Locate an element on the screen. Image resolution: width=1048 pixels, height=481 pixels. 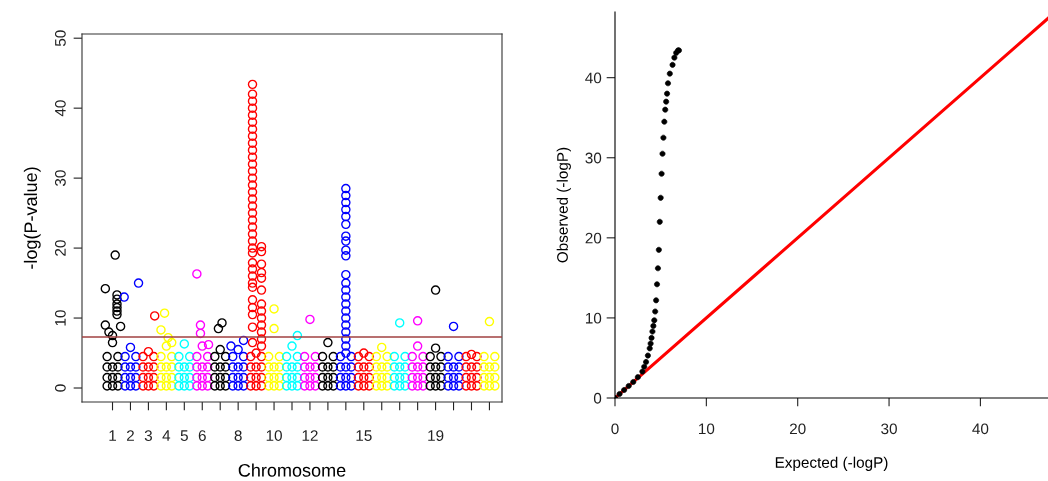
y-tick-label: 50 is located at coordinates (60, 38).